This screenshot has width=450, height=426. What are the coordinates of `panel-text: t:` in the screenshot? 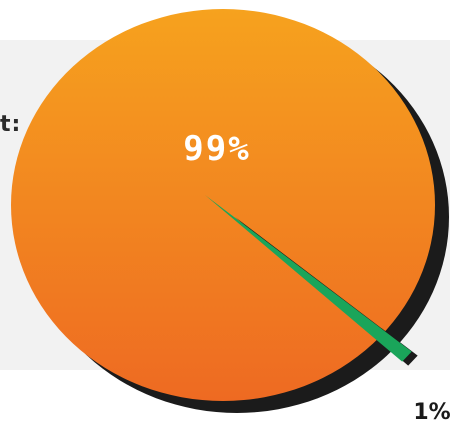 It's located at (11, 124).